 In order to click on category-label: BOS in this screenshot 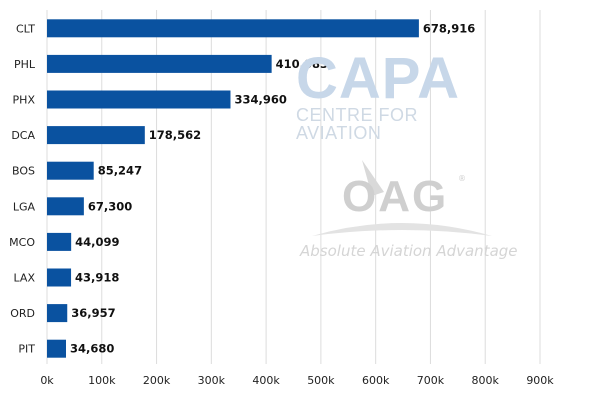, I will do `click(23, 171)`.